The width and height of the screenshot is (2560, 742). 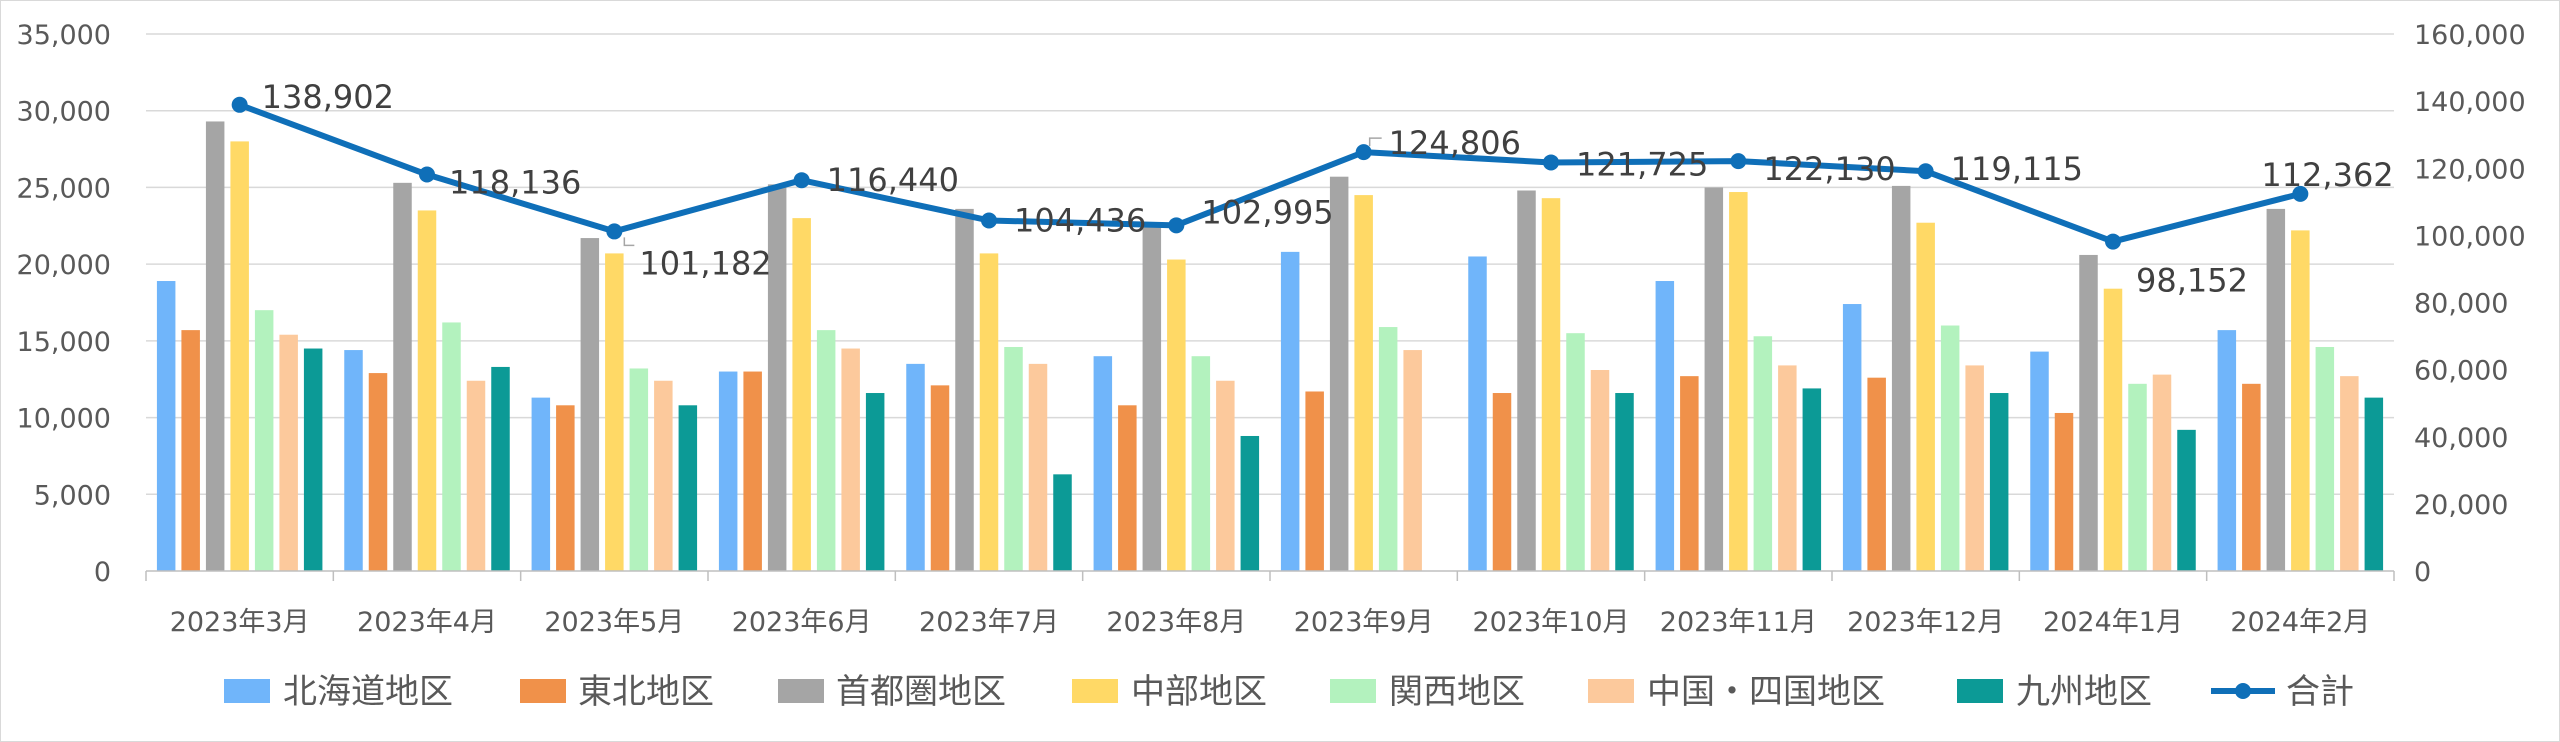 What do you see at coordinates (2461, 438) in the screenshot?
I see `right-tick-label: 40,000` at bounding box center [2461, 438].